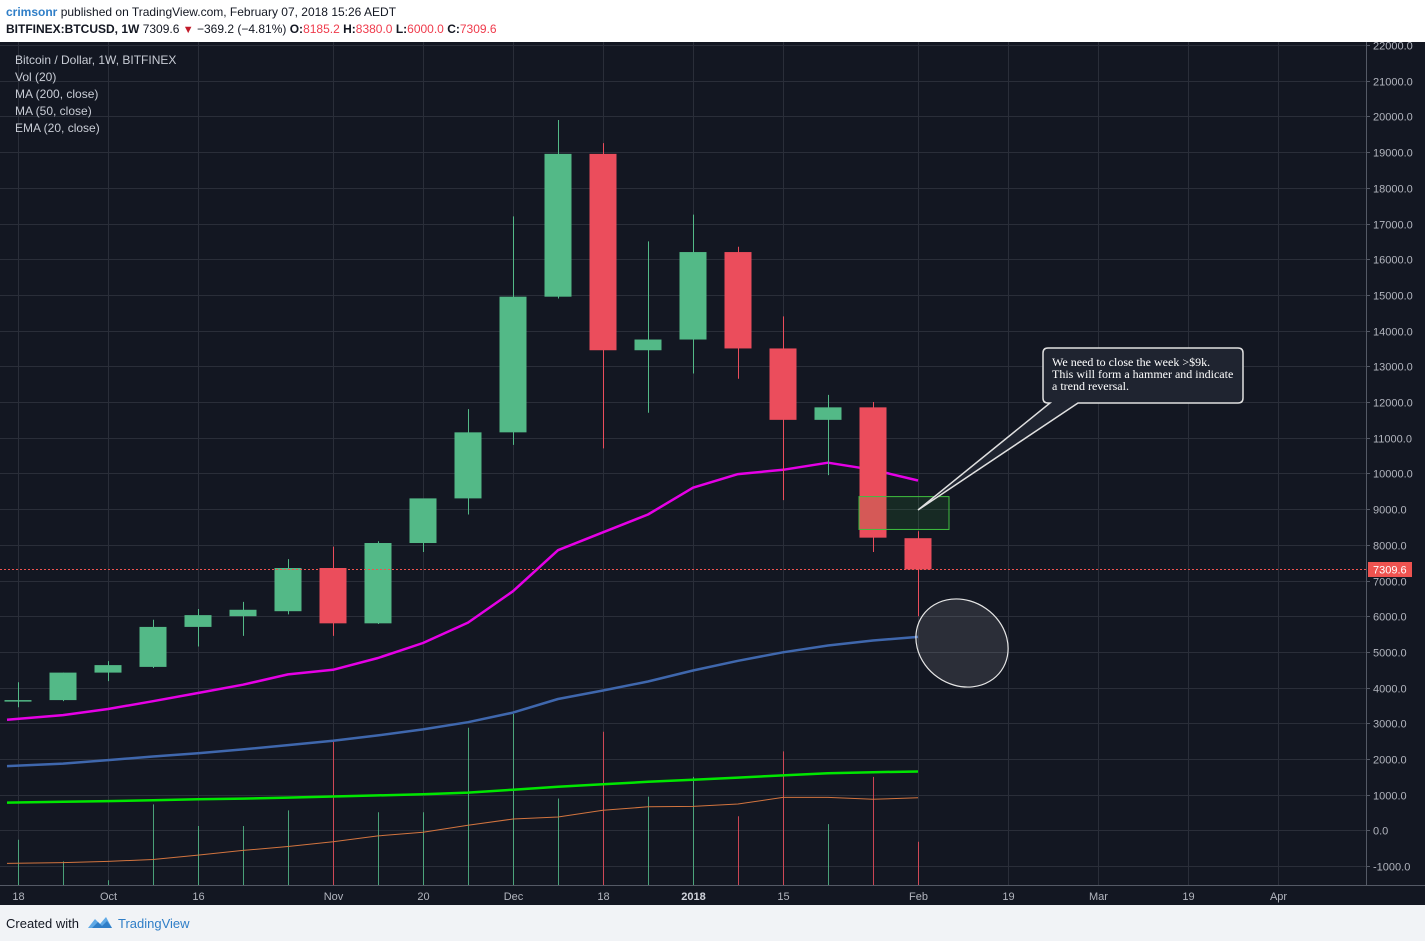 Image resolution: width=1425 pixels, height=941 pixels. What do you see at coordinates (649, 897) in the screenshot?
I see `time-axis: 18 Oct 16 Nov 20 Dec 18 2018 15 Feb 19 Mar 19 Apr` at bounding box center [649, 897].